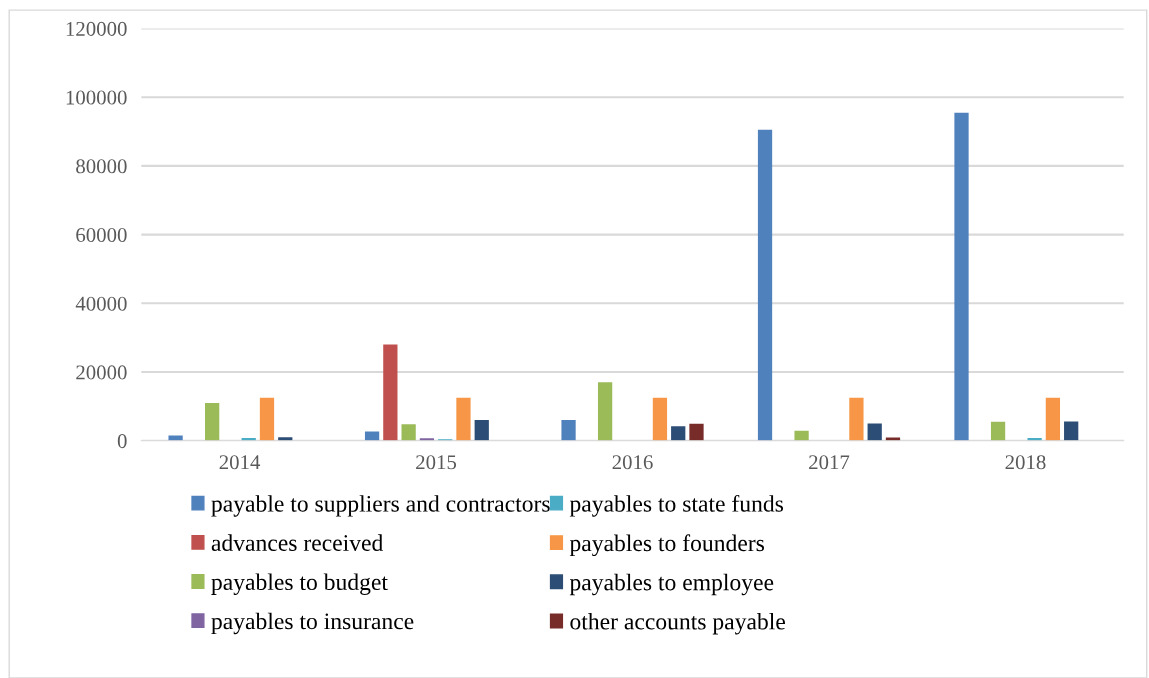 The width and height of the screenshot is (1149, 678). I want to click on legend-label: payables to founders, so click(666, 545).